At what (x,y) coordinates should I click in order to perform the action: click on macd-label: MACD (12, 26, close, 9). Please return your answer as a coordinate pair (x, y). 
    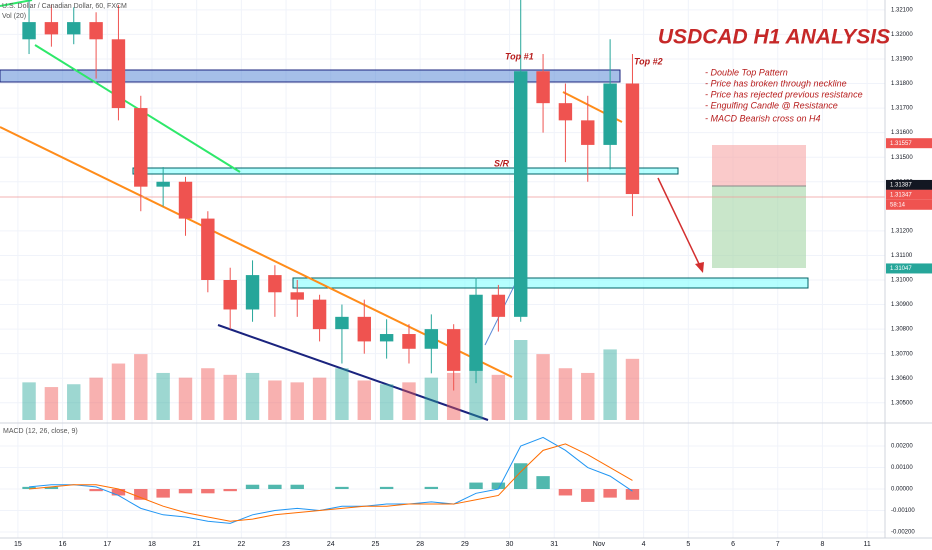
    Looking at the image, I should click on (40, 431).